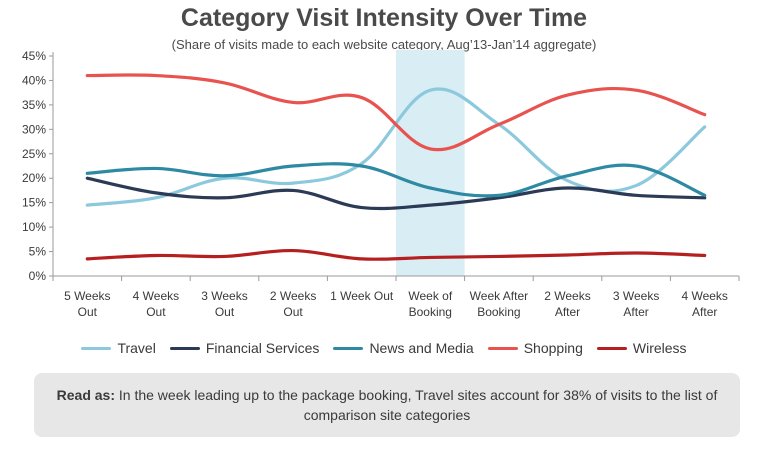 This screenshot has width=768, height=450. I want to click on x-tick-label: 2 Weeks After, so click(567, 304).